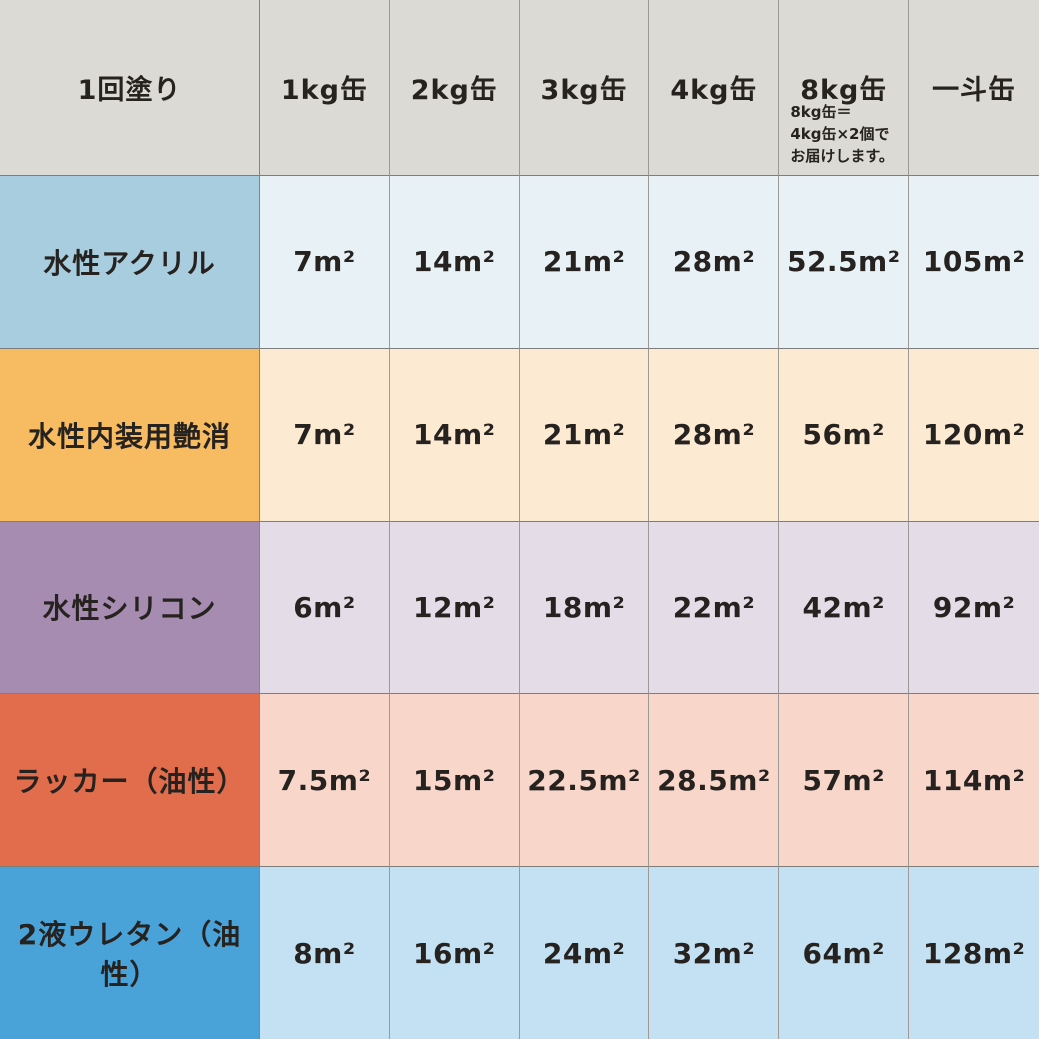  I want to click on coverage-value: 128m², so click(974, 953).